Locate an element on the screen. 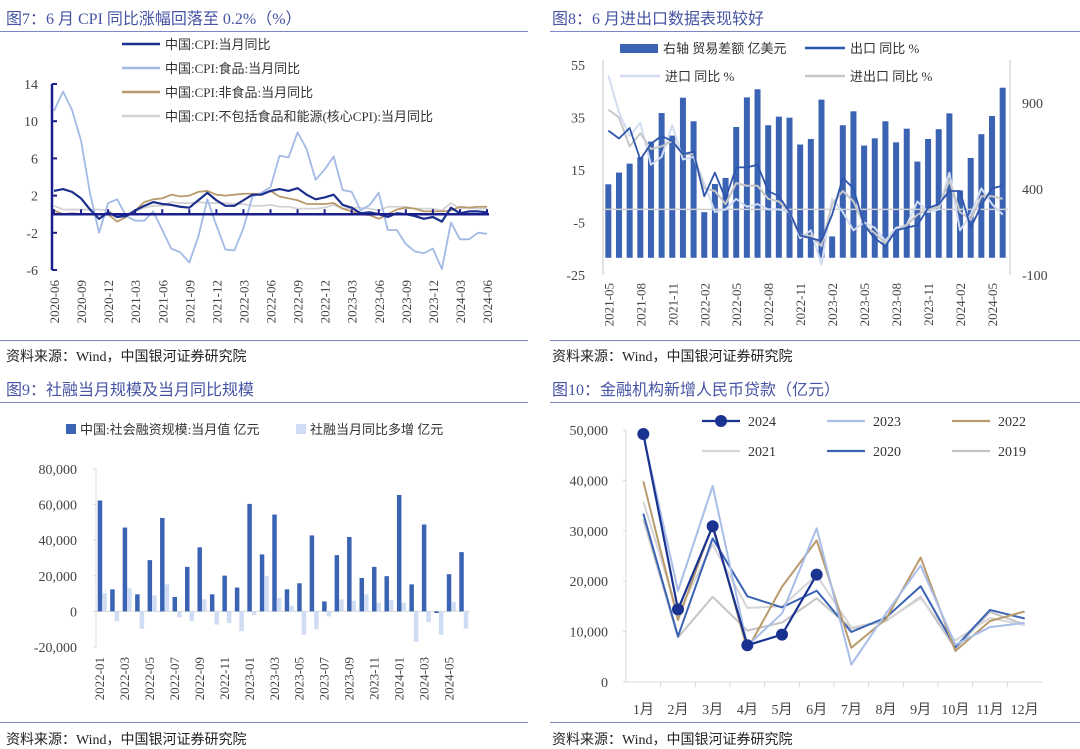 This screenshot has height=749, width=1080. chart9-x-tick-label: 2023-09 is located at coordinates (349, 678).